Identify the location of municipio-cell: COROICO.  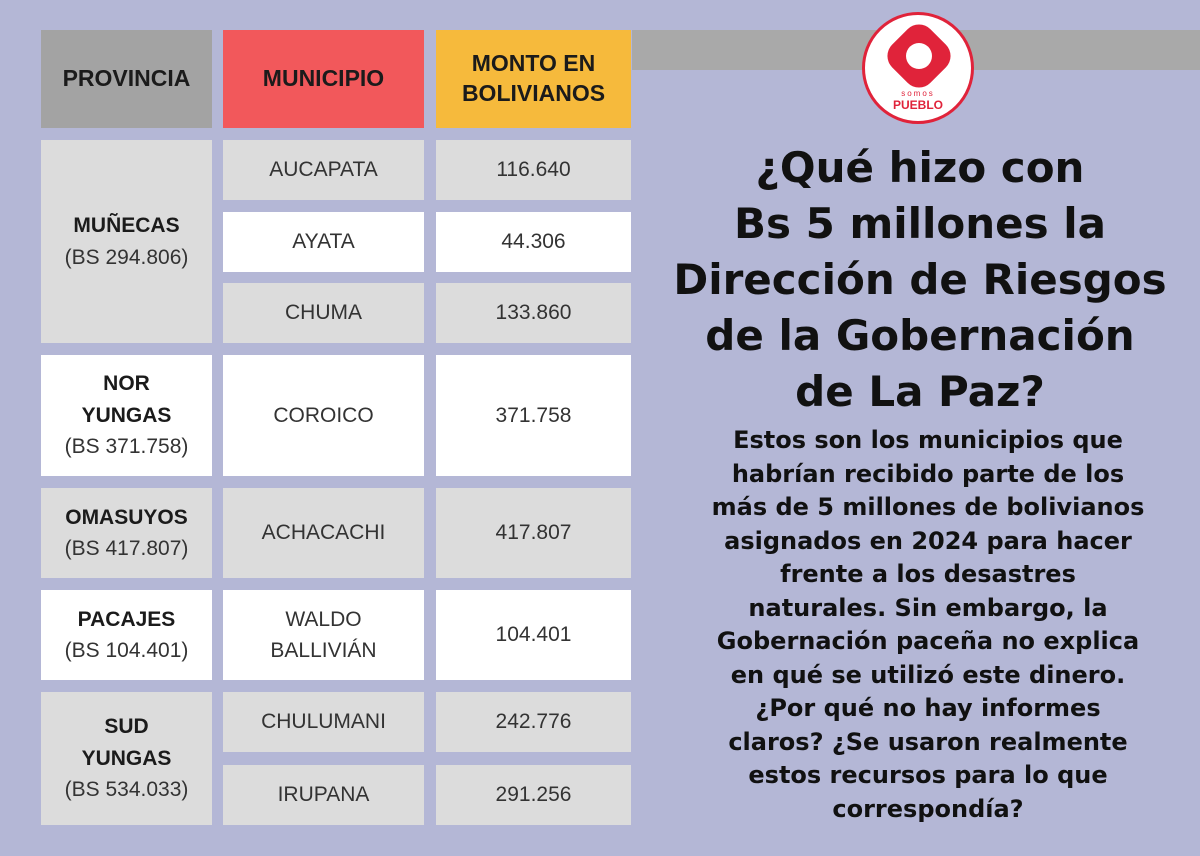
(323, 415).